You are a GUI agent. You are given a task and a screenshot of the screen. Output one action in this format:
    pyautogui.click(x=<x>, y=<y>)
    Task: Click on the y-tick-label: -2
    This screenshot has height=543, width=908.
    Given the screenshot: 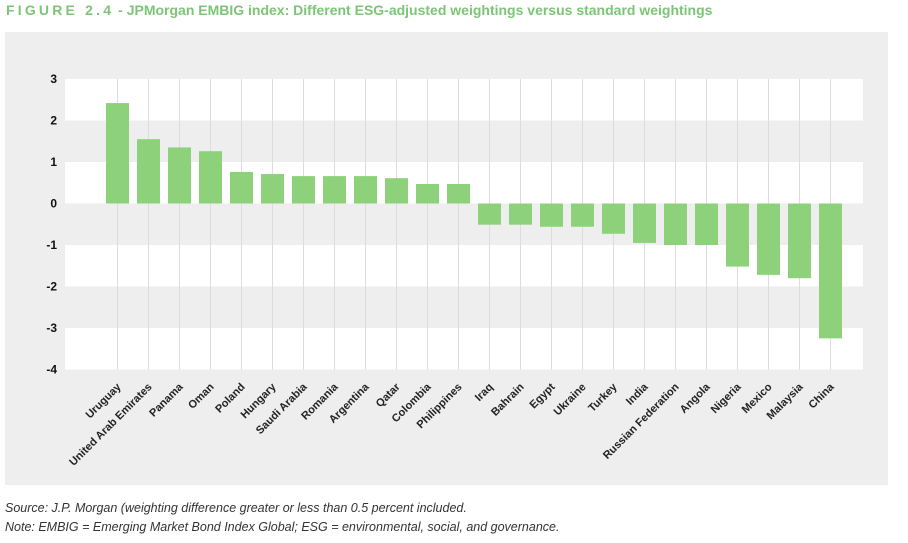 What is the action you would take?
    pyautogui.click(x=51, y=287)
    